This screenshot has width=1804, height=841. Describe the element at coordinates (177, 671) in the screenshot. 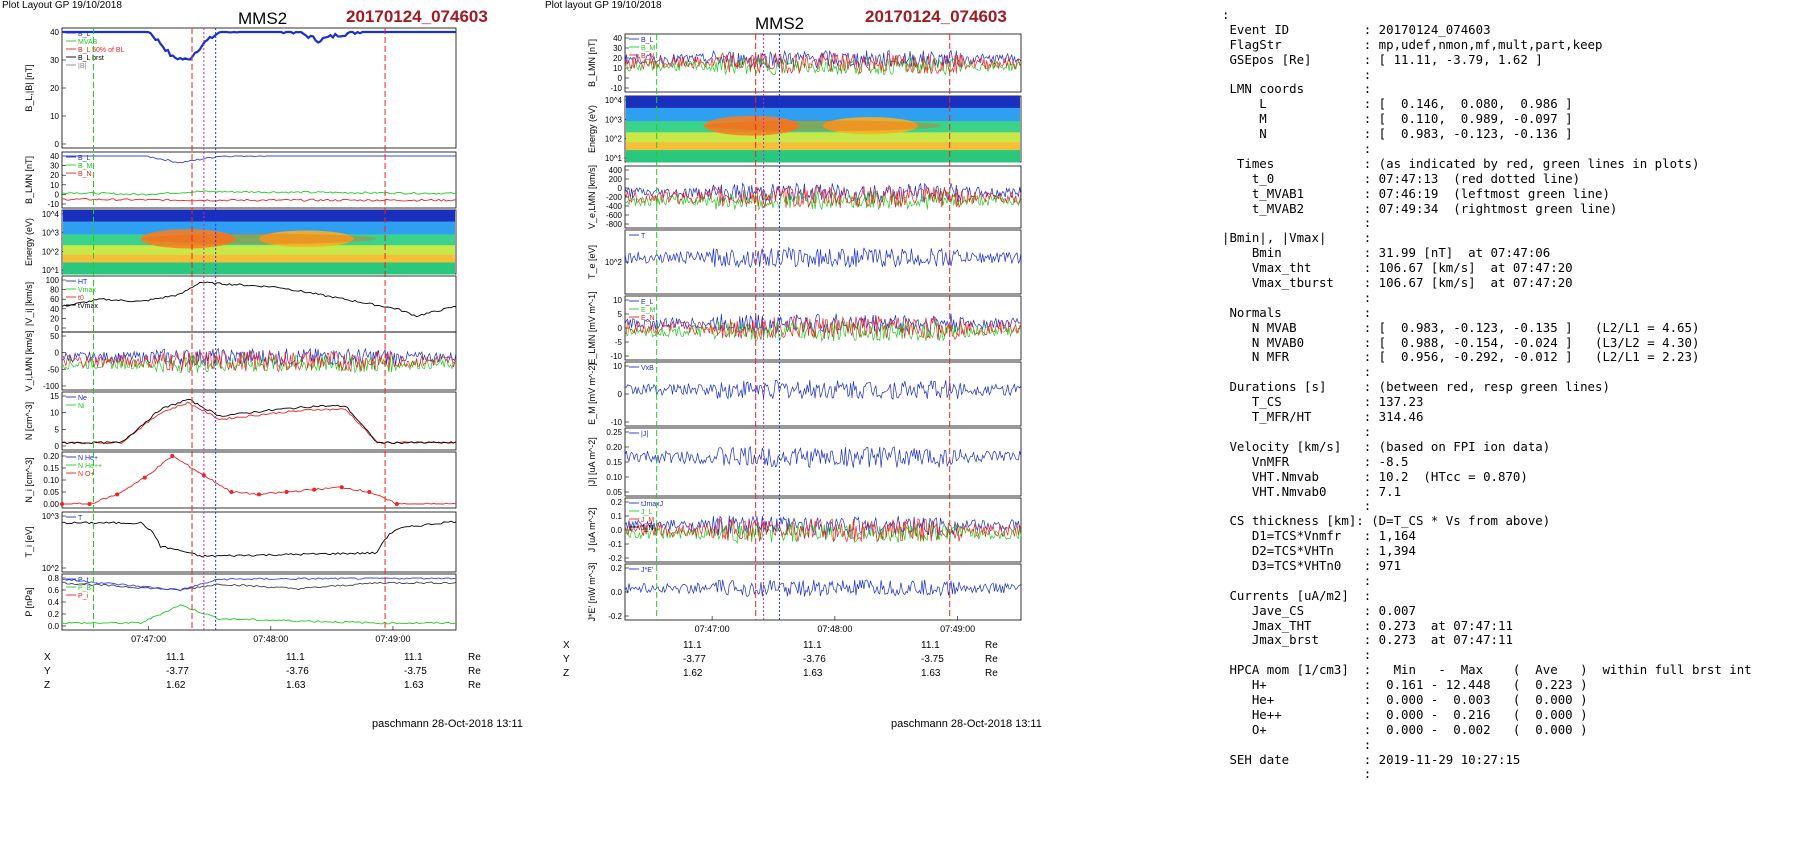

I see `position-value: -3.77` at that location.